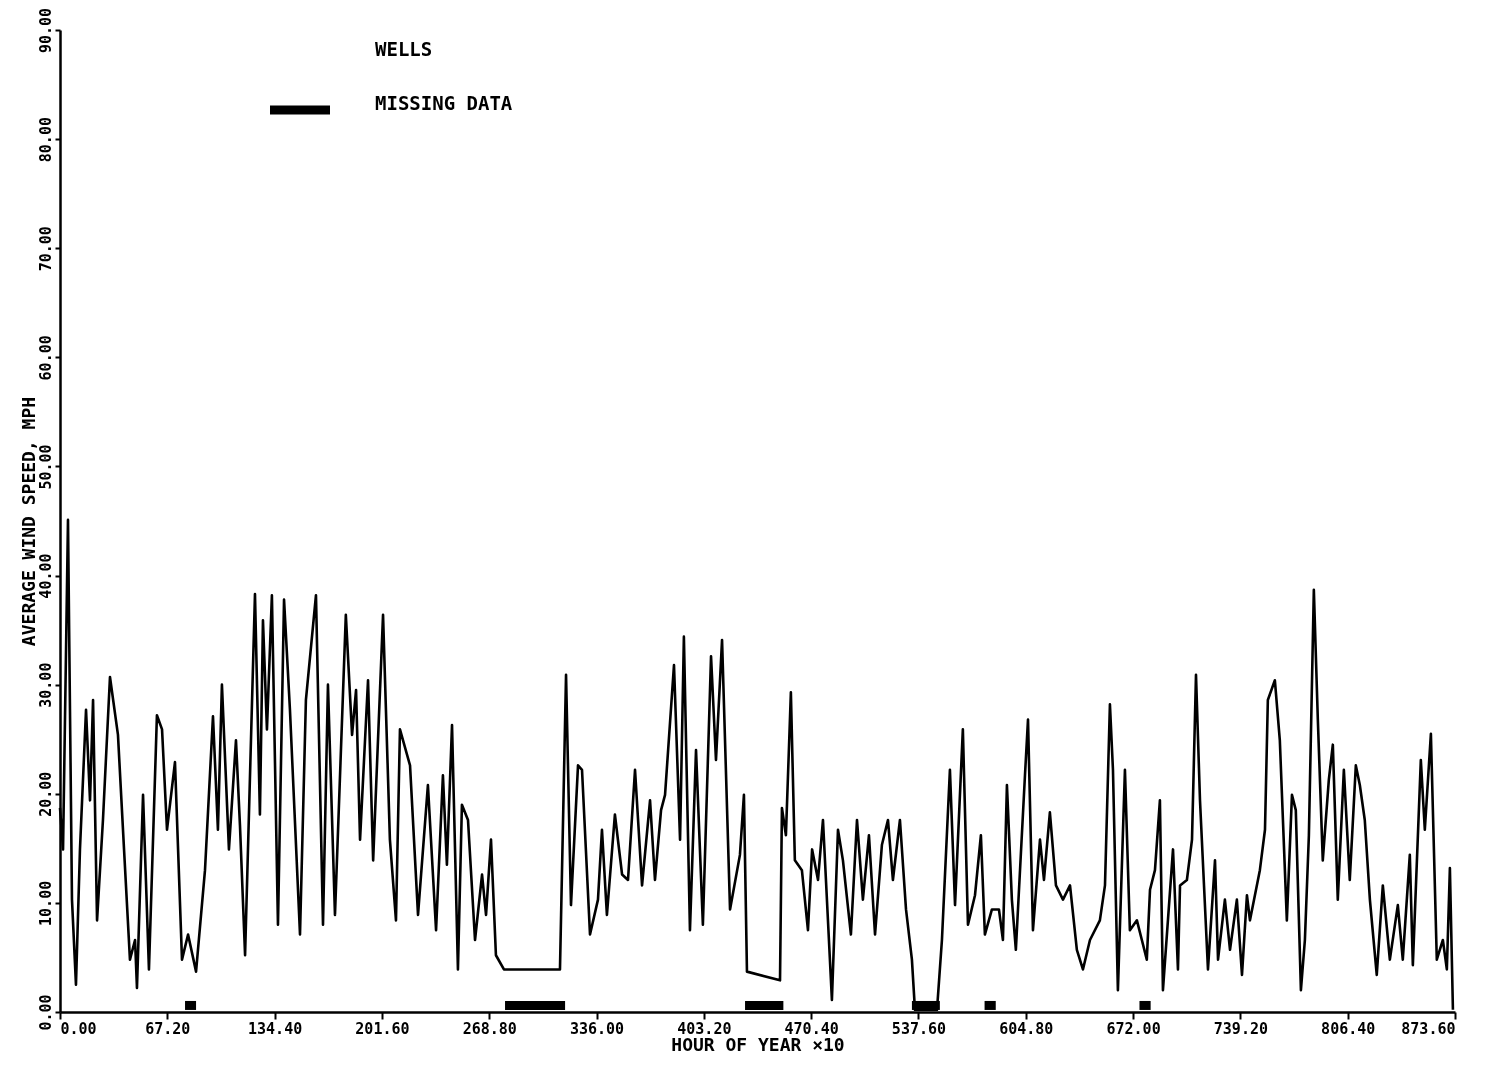 This screenshot has width=1511, height=1071. What do you see at coordinates (45, 140) in the screenshot?
I see `y-tick-label: 80.00` at bounding box center [45, 140].